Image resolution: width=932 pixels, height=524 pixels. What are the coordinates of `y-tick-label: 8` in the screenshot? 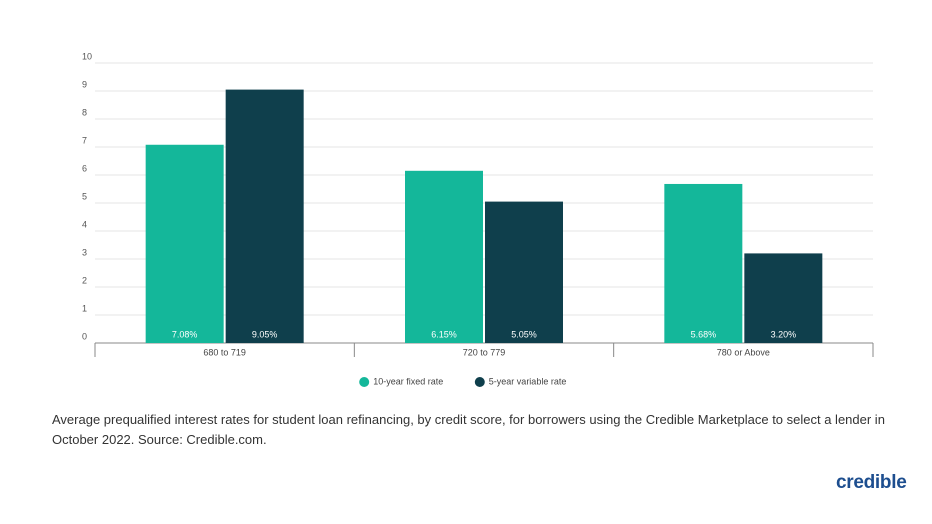 It's located at (84, 112).